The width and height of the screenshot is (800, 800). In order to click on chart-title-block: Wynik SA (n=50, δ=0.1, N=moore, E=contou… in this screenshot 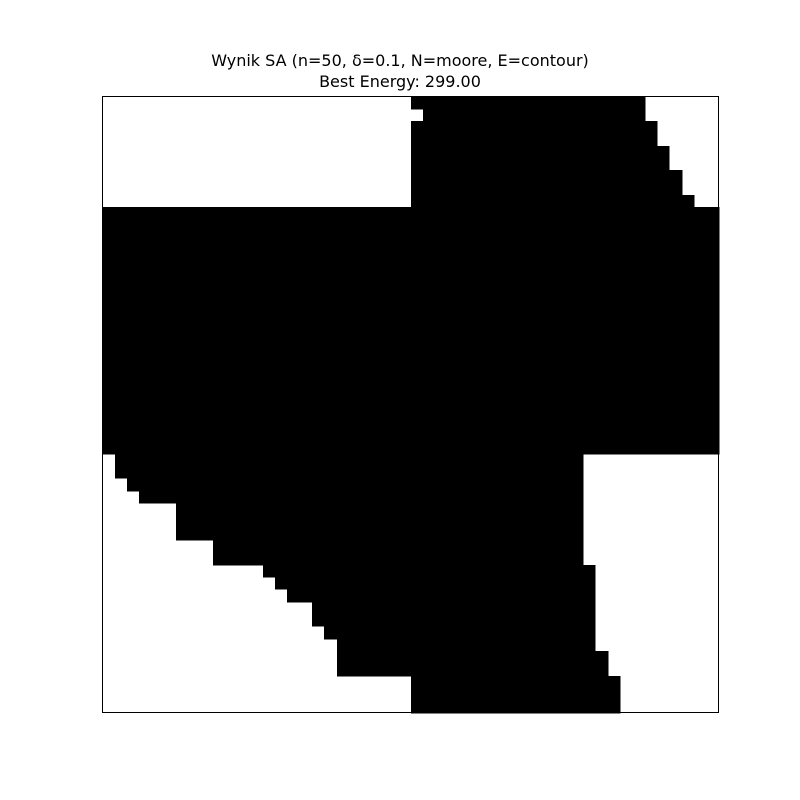, I will do `click(400, 71)`.